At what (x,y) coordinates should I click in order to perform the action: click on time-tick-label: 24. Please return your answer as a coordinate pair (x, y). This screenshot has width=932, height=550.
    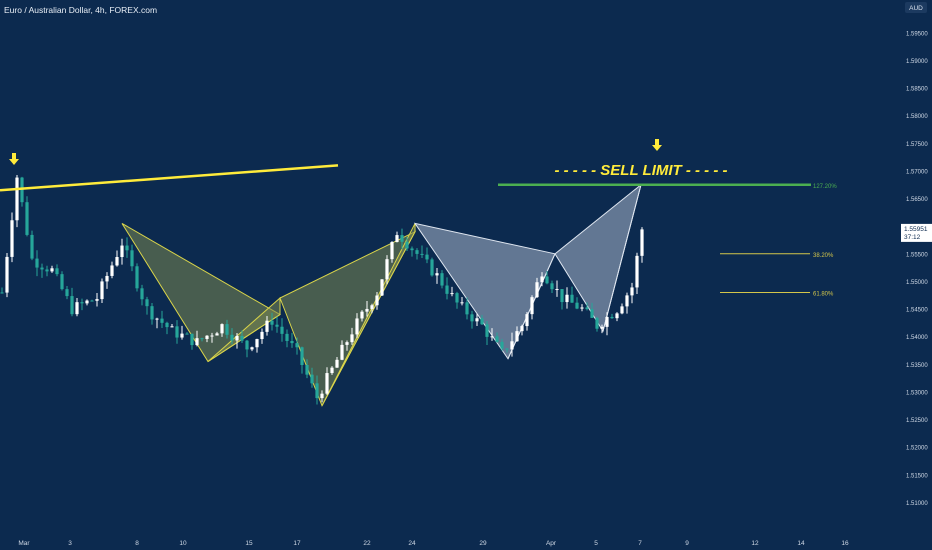
    Looking at the image, I should click on (412, 543).